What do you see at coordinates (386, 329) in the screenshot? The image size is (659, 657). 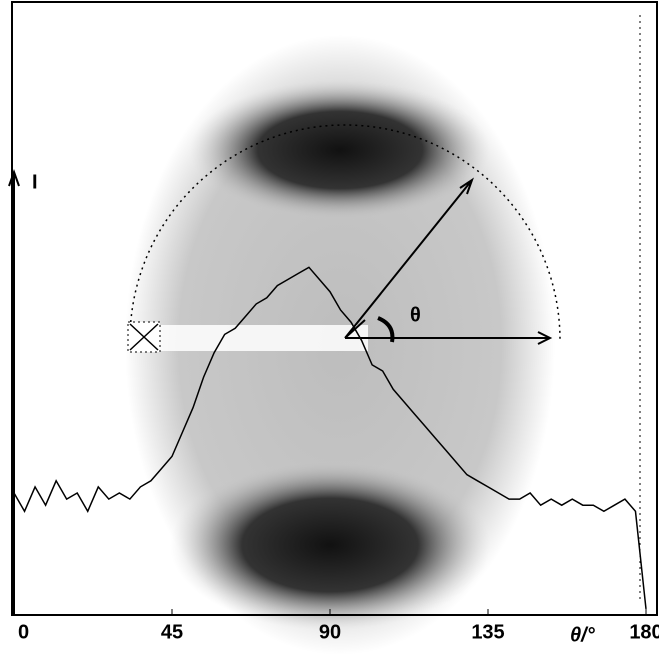 I see `angle-arrow` at bounding box center [386, 329].